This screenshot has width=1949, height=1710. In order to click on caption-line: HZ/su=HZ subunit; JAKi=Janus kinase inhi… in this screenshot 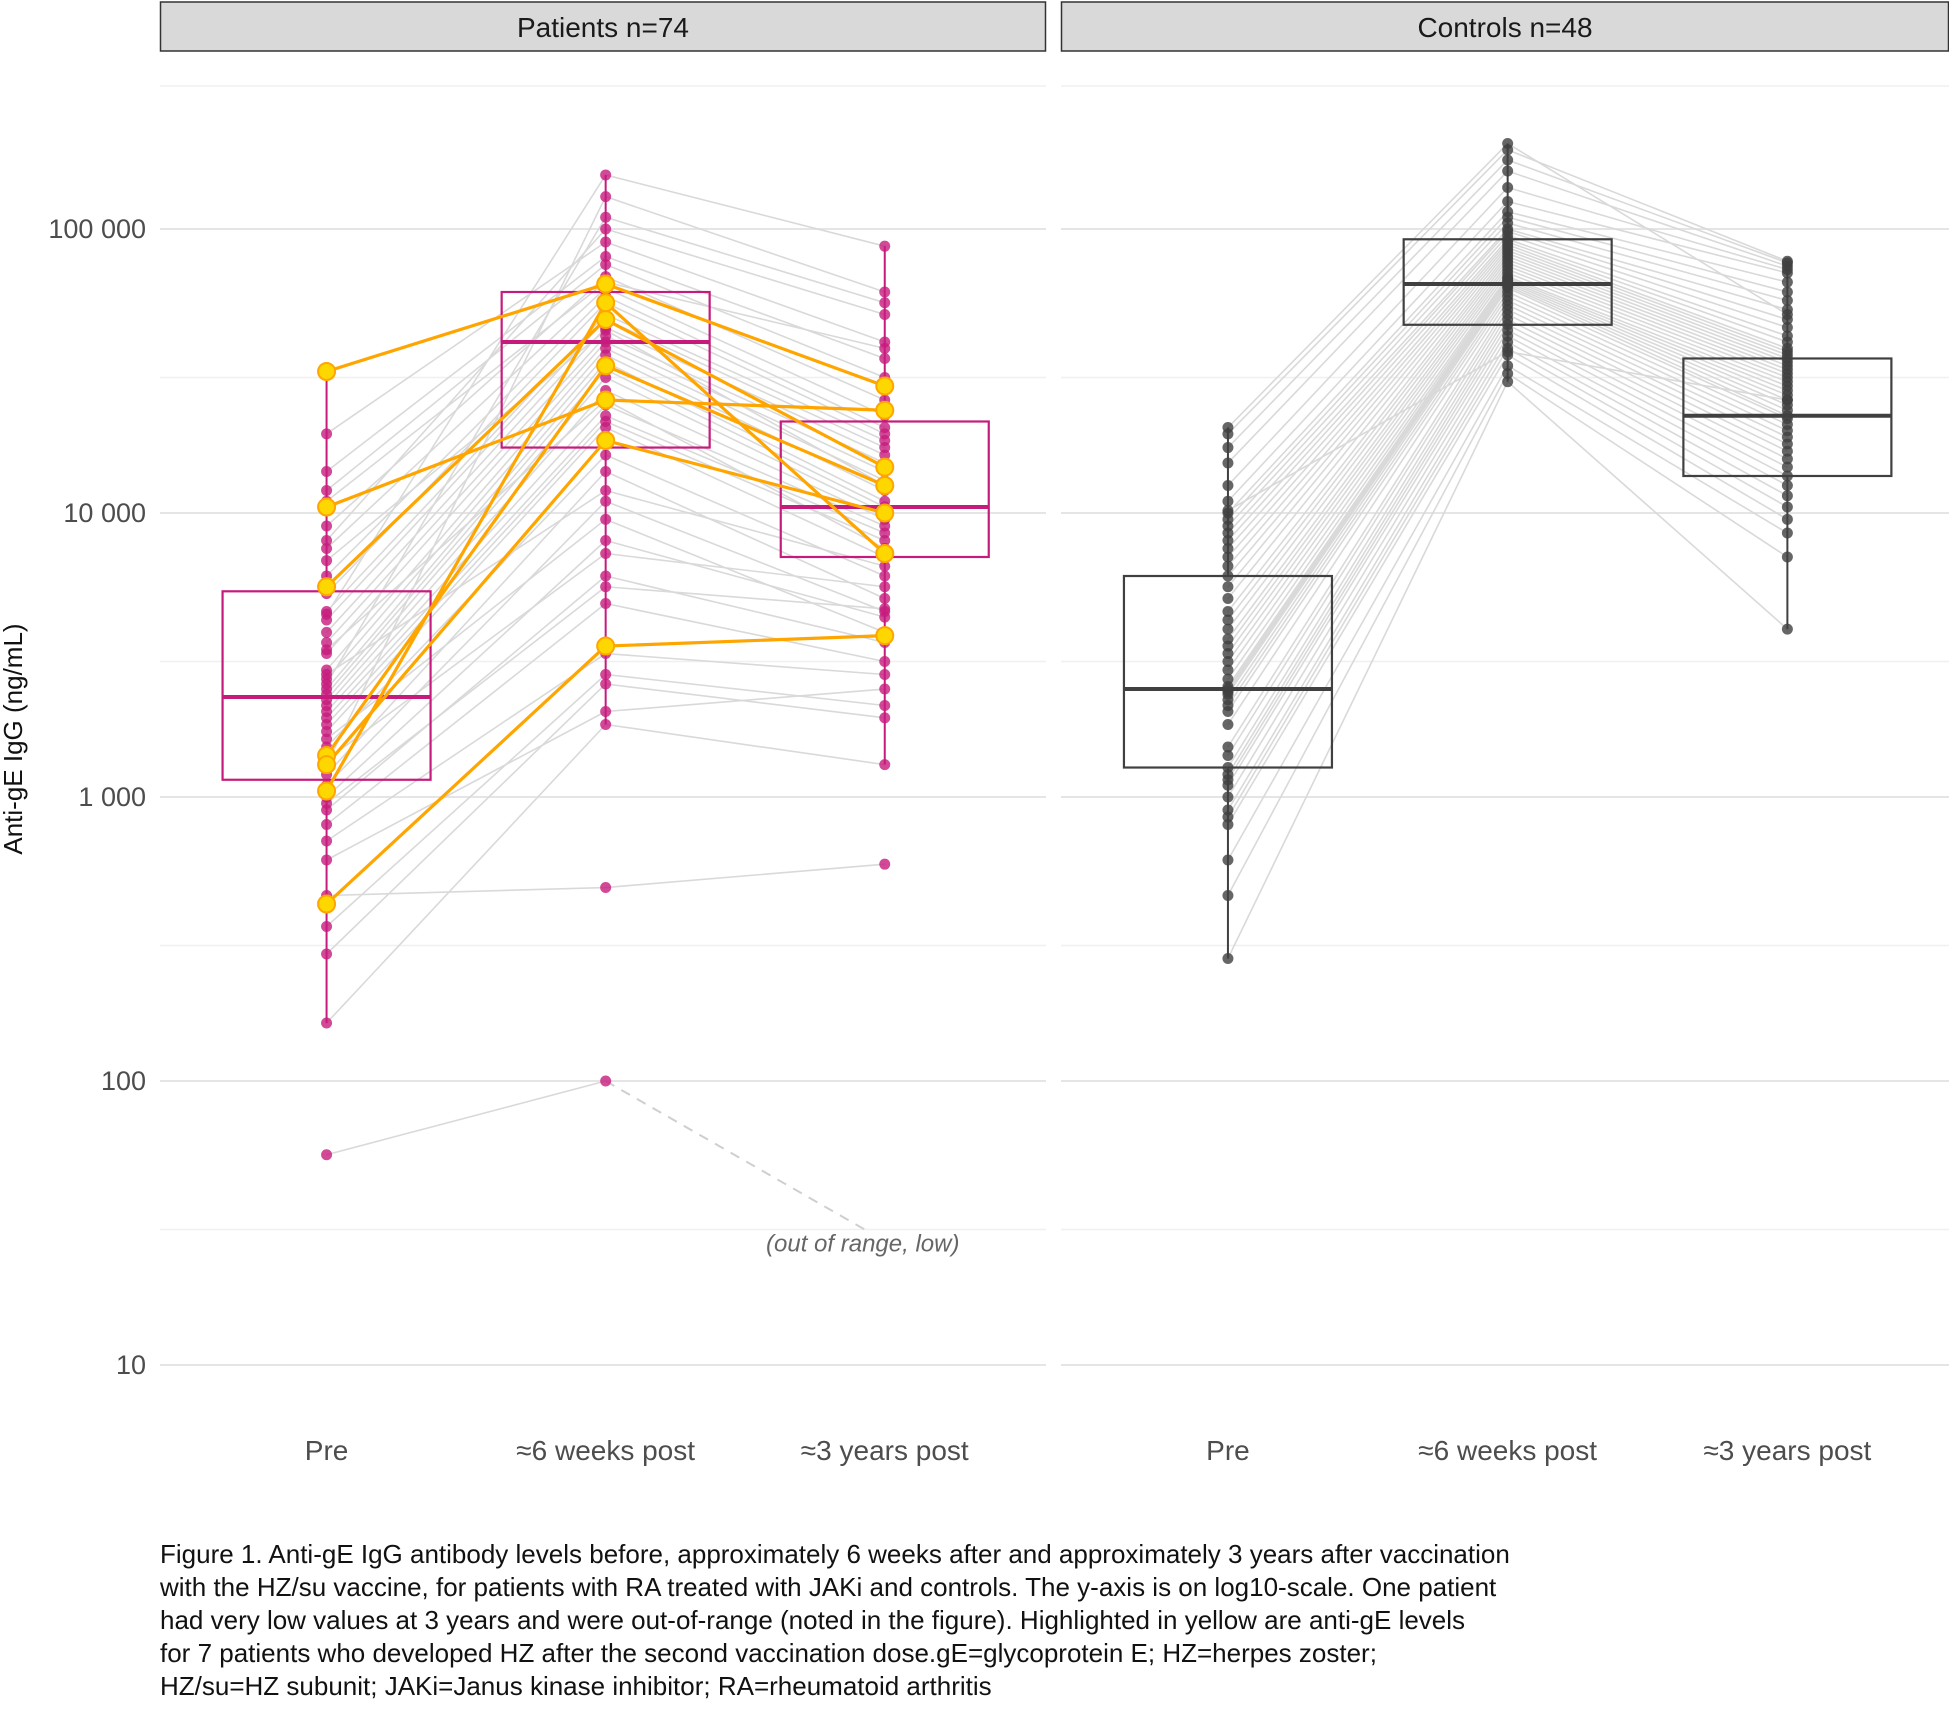, I will do `click(576, 1686)`.